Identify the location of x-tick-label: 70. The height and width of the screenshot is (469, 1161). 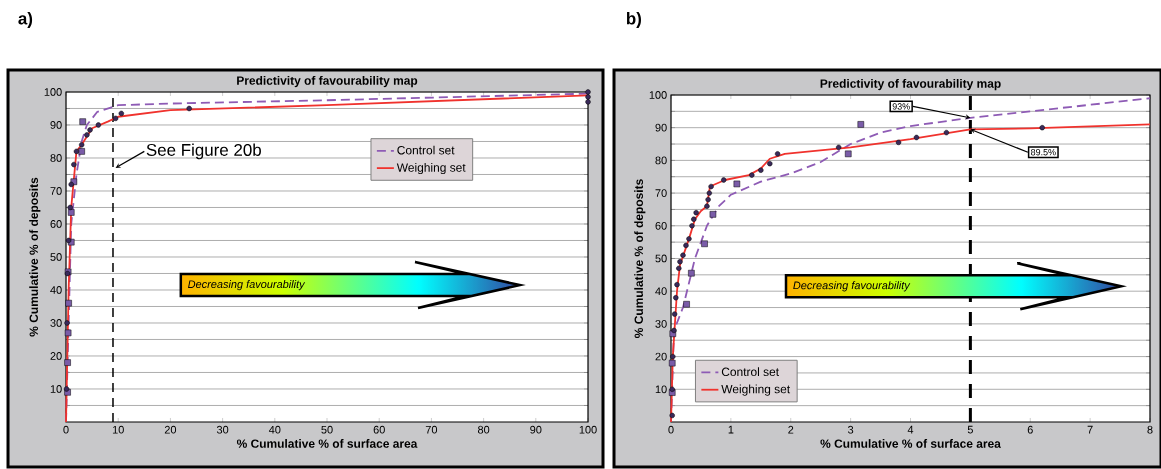
(431, 429).